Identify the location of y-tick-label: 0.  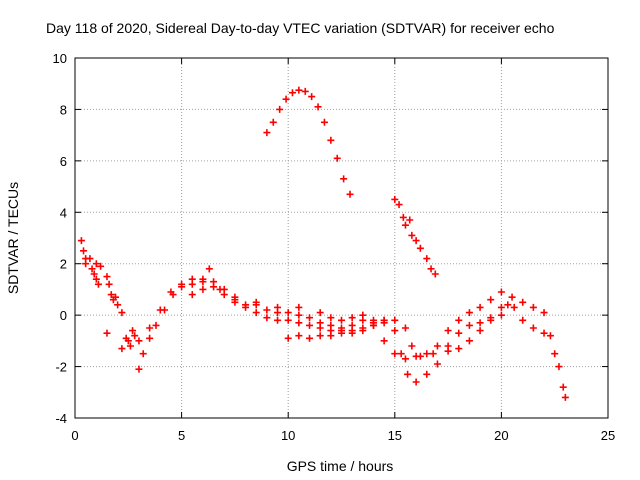
(63, 315).